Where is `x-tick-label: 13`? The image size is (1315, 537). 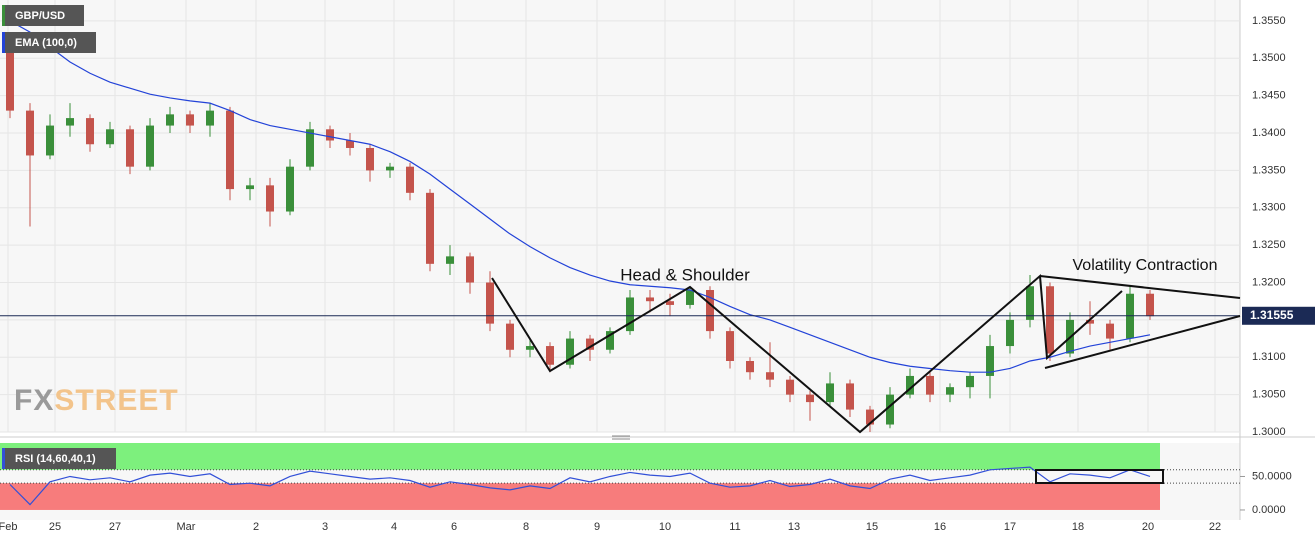 x-tick-label: 13 is located at coordinates (794, 527).